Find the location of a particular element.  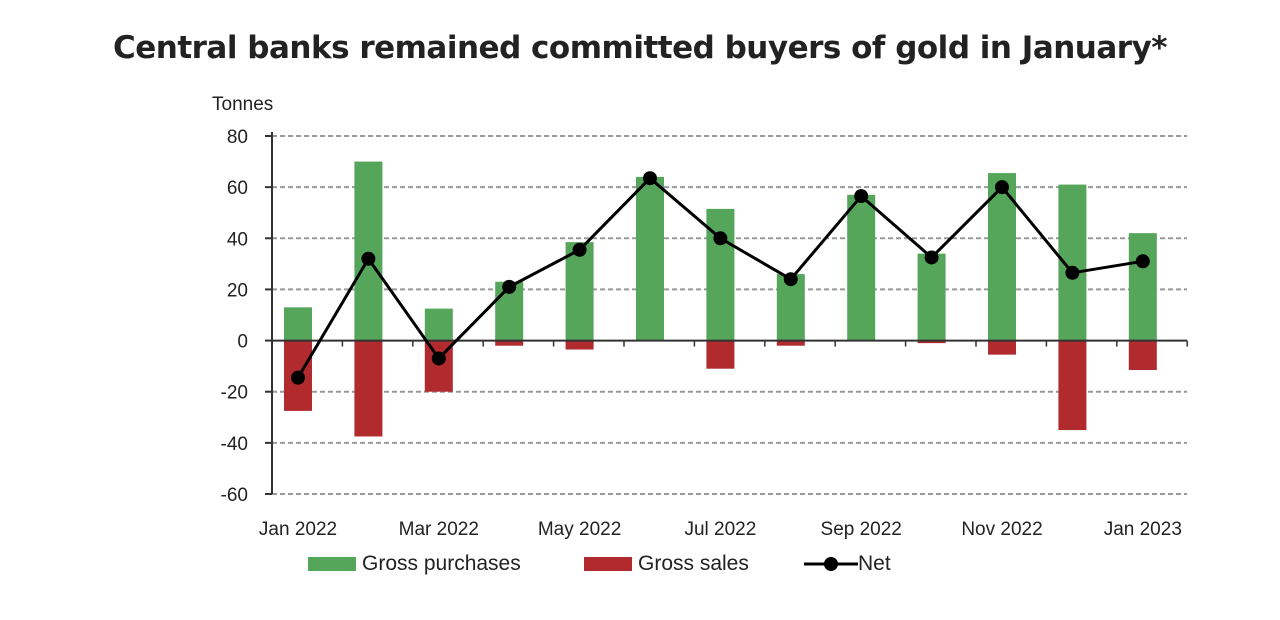

y-tick-label: -40 is located at coordinates (234, 444).